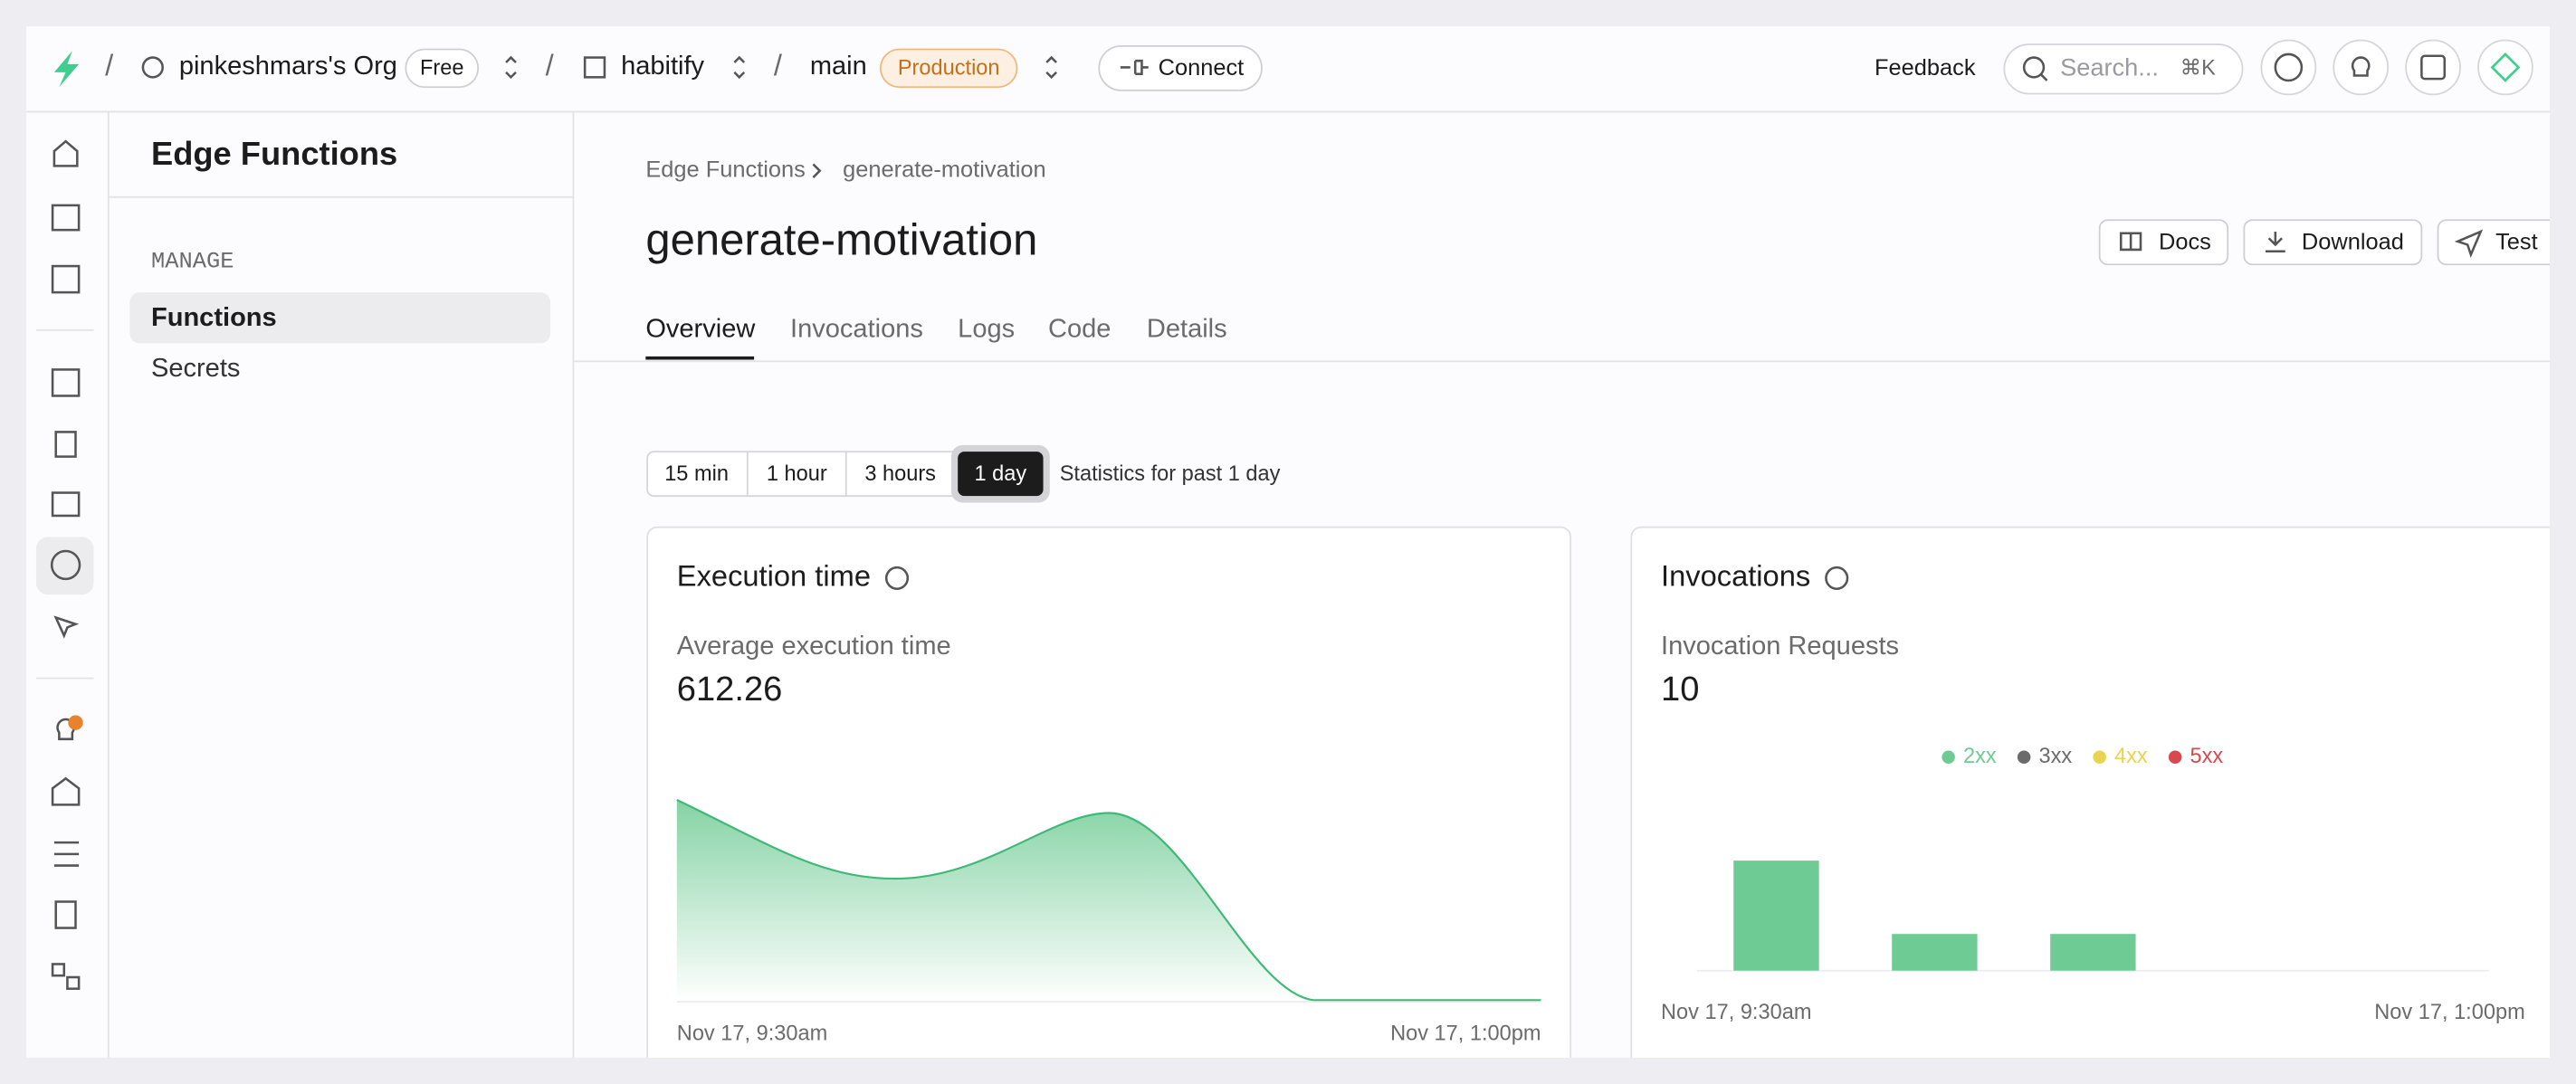  What do you see at coordinates (2185, 241) in the screenshot?
I see `action: Docs` at bounding box center [2185, 241].